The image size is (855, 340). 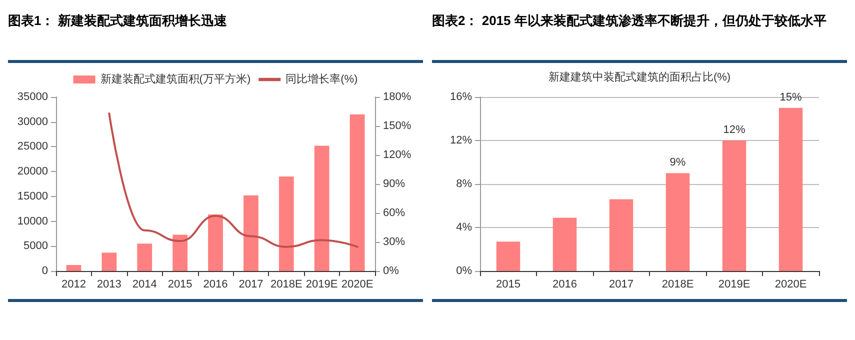 What do you see at coordinates (678, 162) in the screenshot?
I see `data-label: 9%` at bounding box center [678, 162].